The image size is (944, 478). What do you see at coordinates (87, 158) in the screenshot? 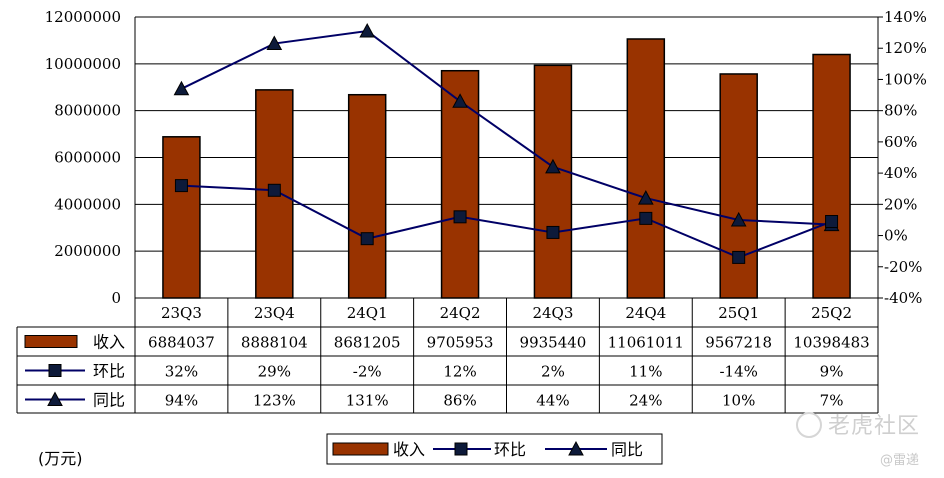
I see `y-tick-label: 6000000` at bounding box center [87, 158].